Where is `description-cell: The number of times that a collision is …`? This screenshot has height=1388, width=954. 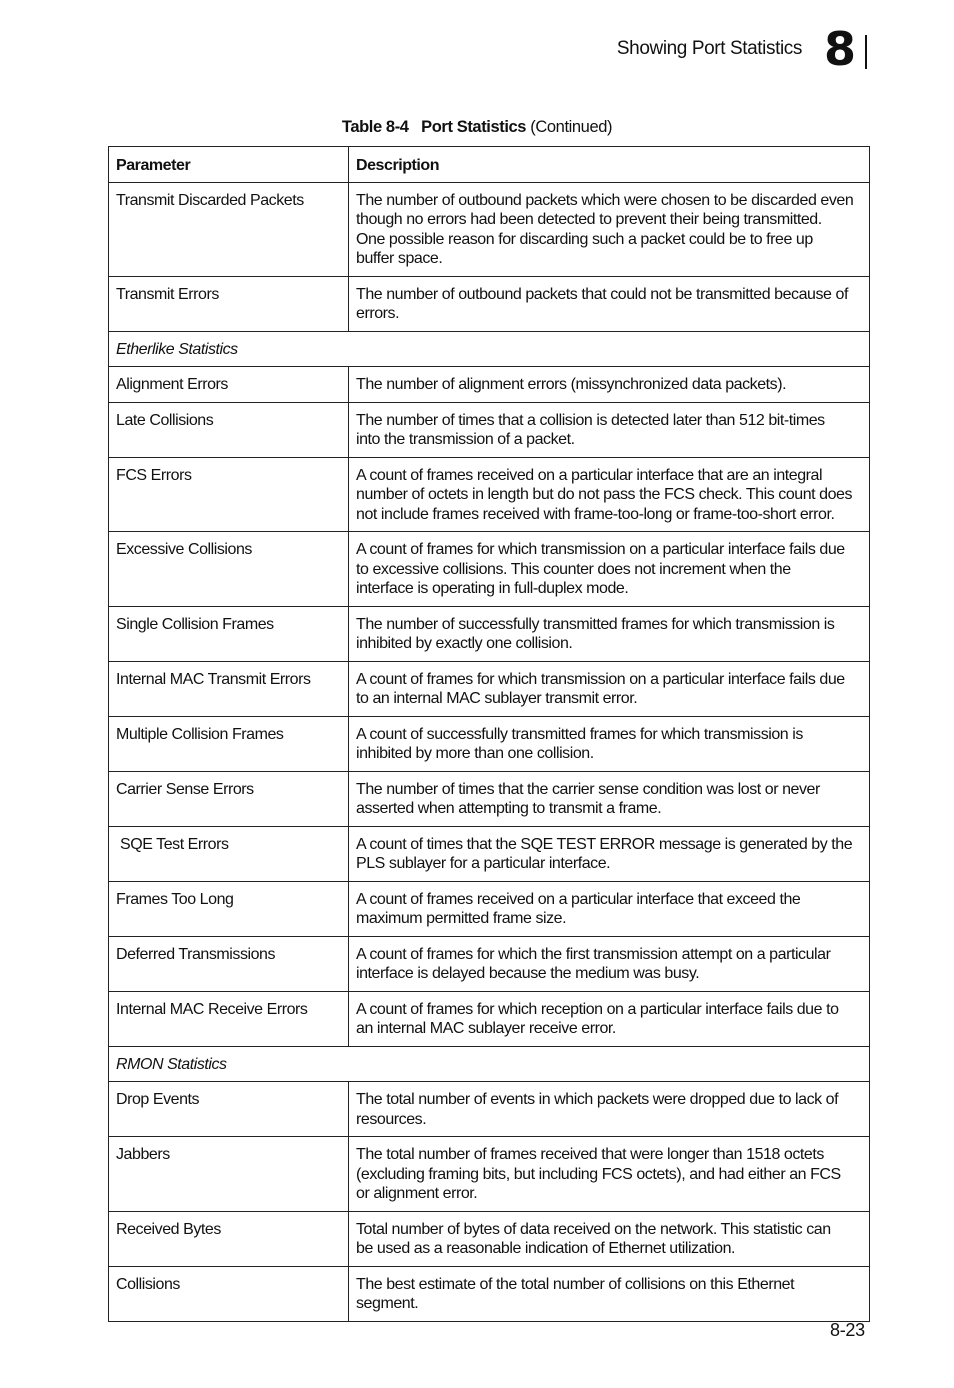
description-cell: The number of times that a collision is … is located at coordinates (609, 429).